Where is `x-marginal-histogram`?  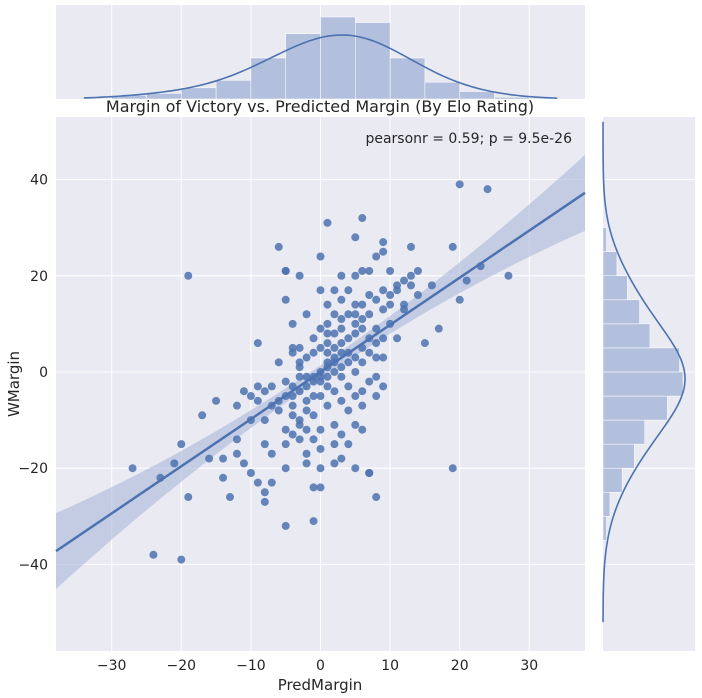 x-marginal-histogram is located at coordinates (320, 58).